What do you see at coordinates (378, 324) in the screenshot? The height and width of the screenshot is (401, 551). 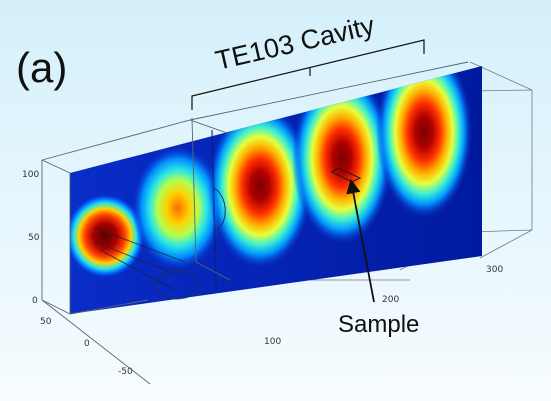 I see `sample-label: Sample` at bounding box center [378, 324].